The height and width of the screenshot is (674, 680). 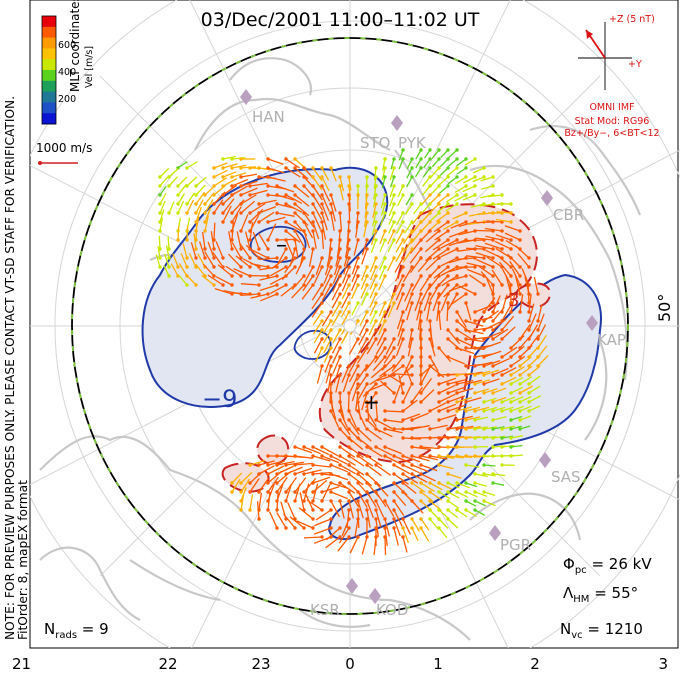 What do you see at coordinates (607, 565) in the screenshot?
I see `cross-polar-potential: Φpc = 26 kV` at bounding box center [607, 565].